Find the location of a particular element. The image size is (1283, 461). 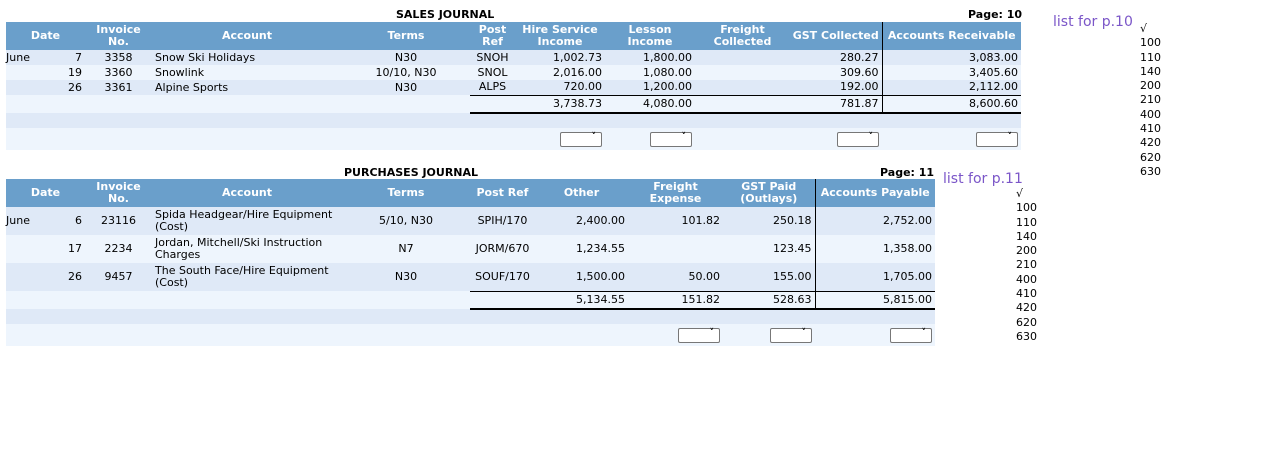

cell-5: JORM/670 is located at coordinates (502, 249).